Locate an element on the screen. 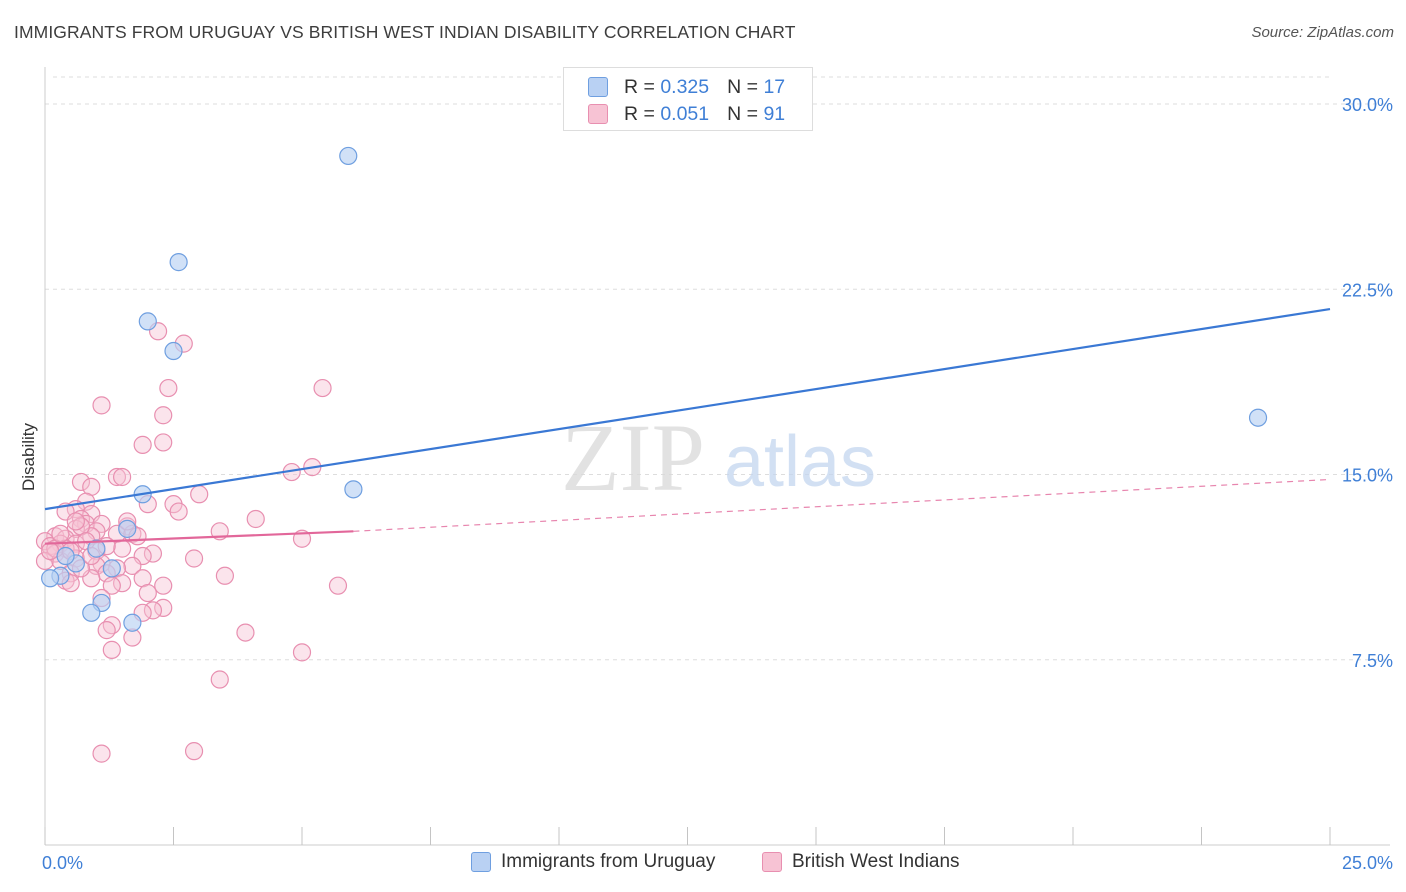 This screenshot has width=1406, height=892. stats-row-british-west-indians: R = 0.051 N = 91 is located at coordinates (686, 114).